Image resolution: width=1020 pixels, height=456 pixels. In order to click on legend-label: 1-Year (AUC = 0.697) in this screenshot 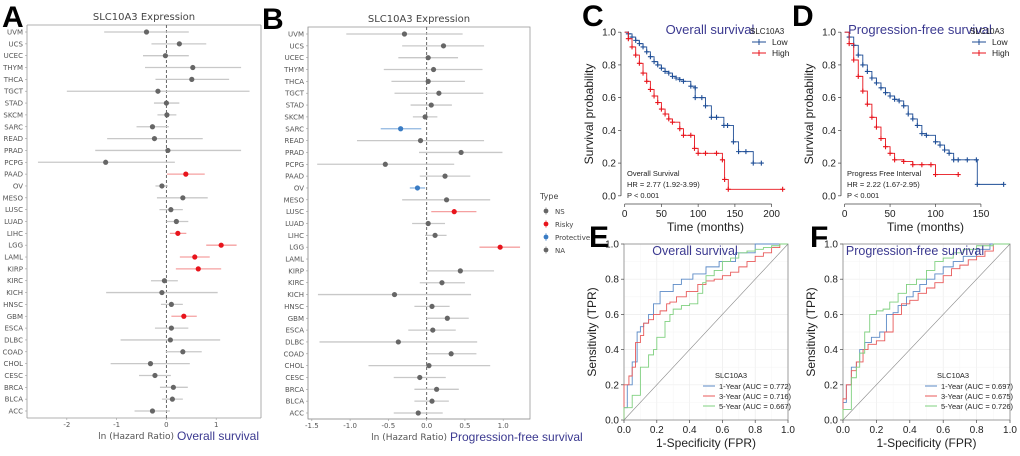, I will do `click(977, 386)`.